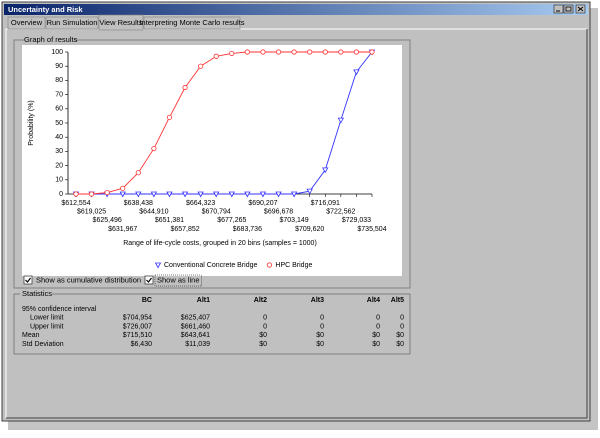  What do you see at coordinates (31, 123) in the screenshot?
I see `y-axis-title: Probability (%)` at bounding box center [31, 123].